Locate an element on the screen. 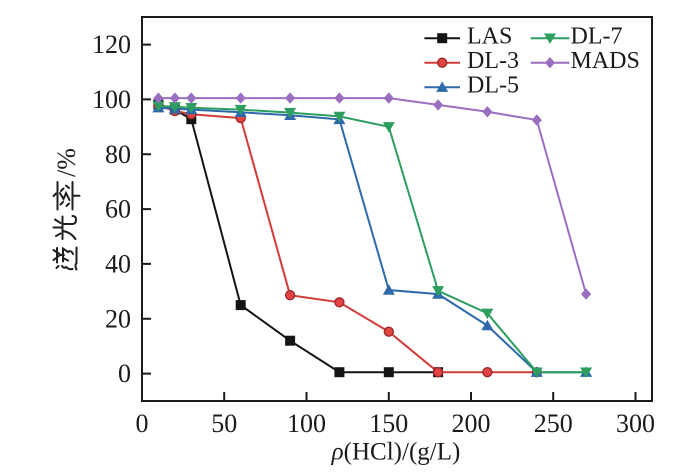 This screenshot has width=676, height=475. svg-text: LAS is located at coordinates (489, 36).